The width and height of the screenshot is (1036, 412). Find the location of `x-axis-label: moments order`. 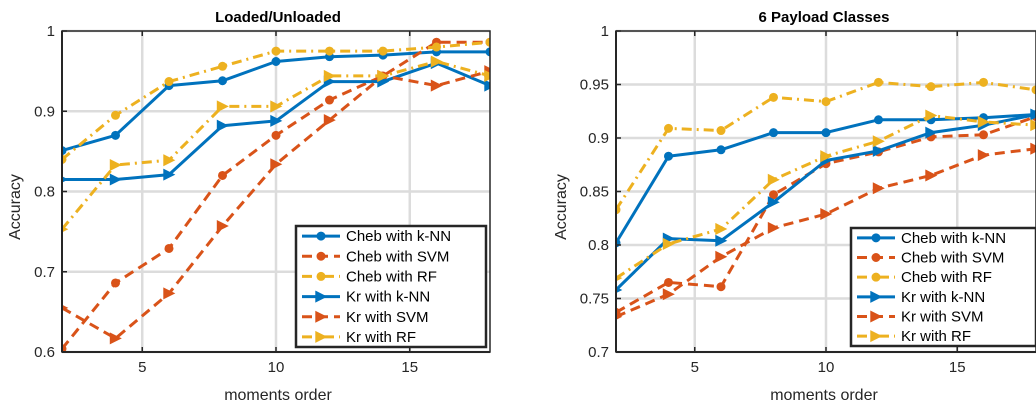

x-axis-label: moments order is located at coordinates (278, 395).